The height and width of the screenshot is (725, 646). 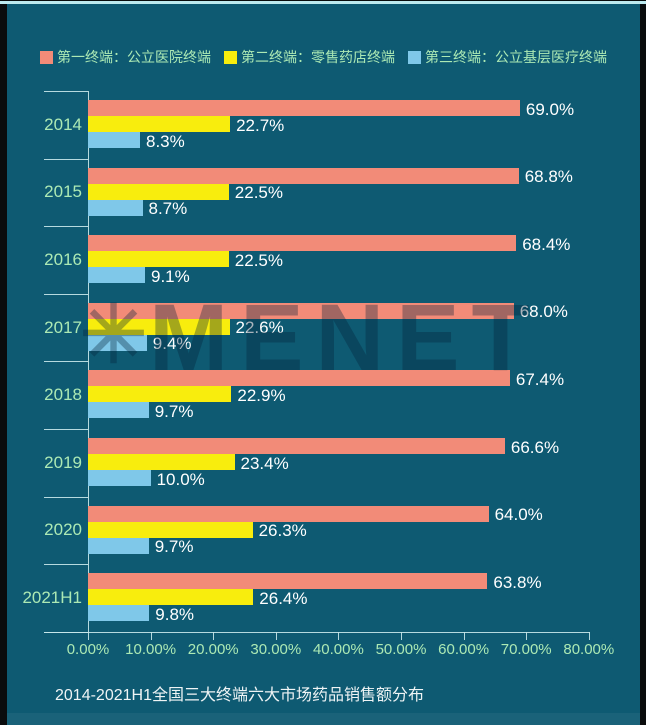 What do you see at coordinates (175, 614) in the screenshot?
I see `bar-value-label: 9.8%` at bounding box center [175, 614].